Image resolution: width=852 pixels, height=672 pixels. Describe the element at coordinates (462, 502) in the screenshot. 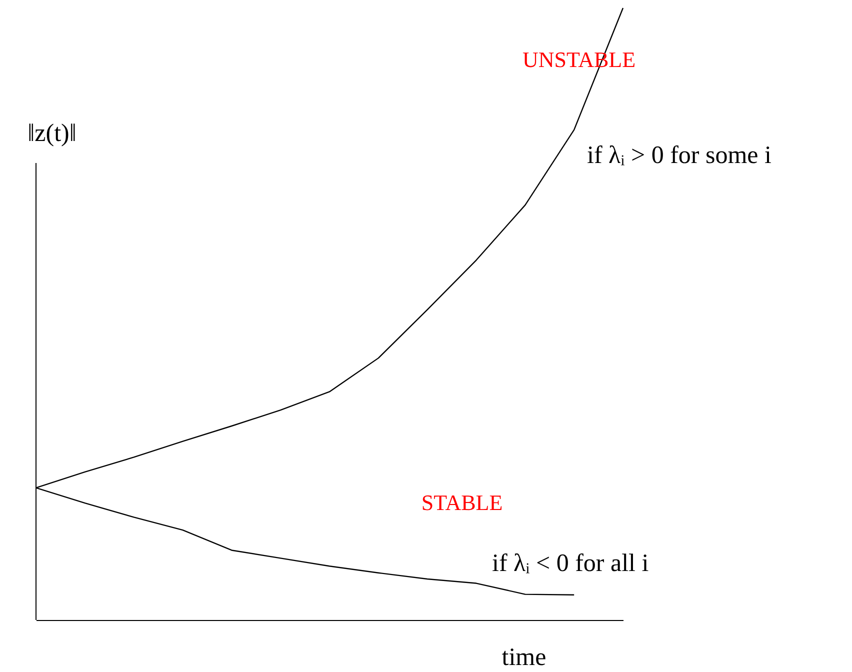

I see `text: STABLE` at that location.